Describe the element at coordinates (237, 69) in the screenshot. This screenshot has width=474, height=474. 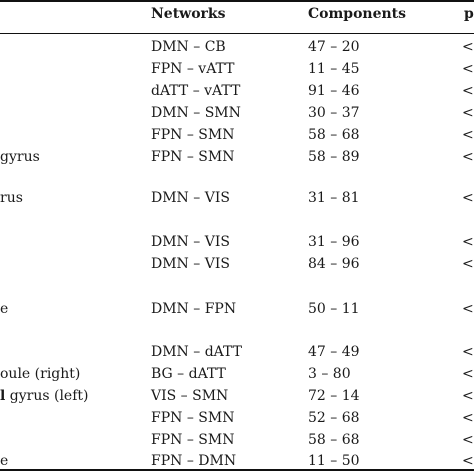
I see `table-row: FPN – vATT 11 – 45 <` at that location.